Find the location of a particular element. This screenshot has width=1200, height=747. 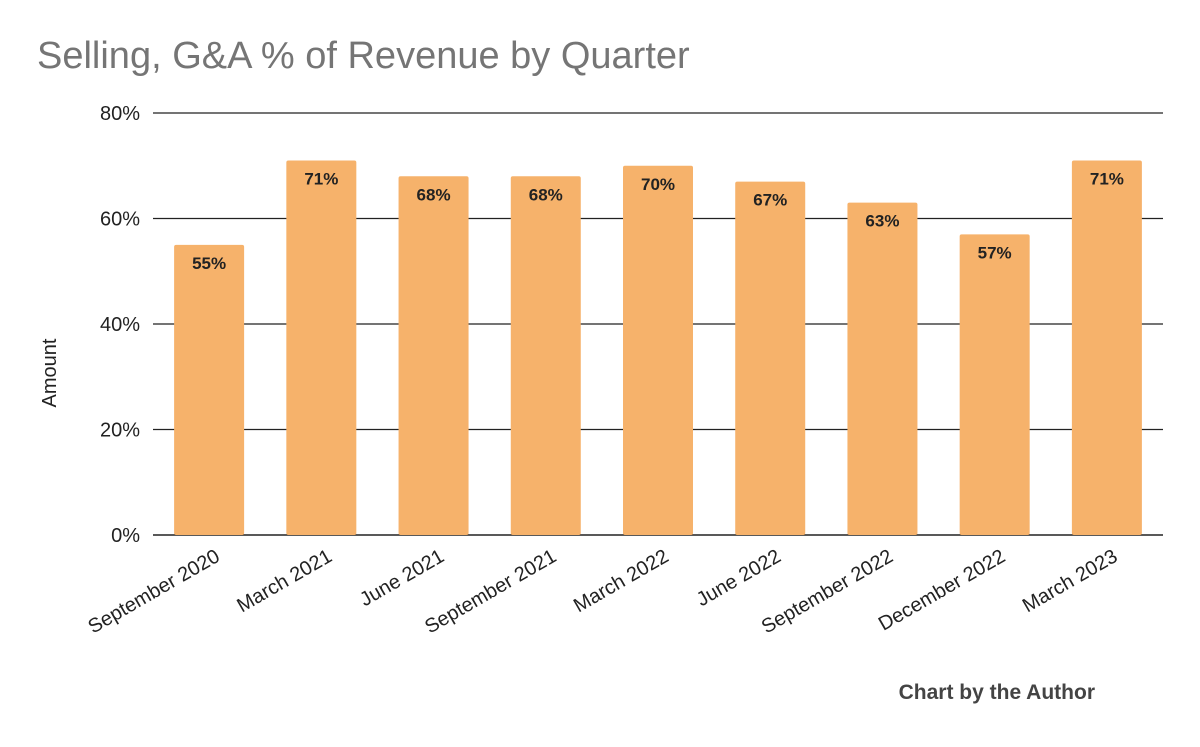

y-tick-label: 20% is located at coordinates (120, 431).